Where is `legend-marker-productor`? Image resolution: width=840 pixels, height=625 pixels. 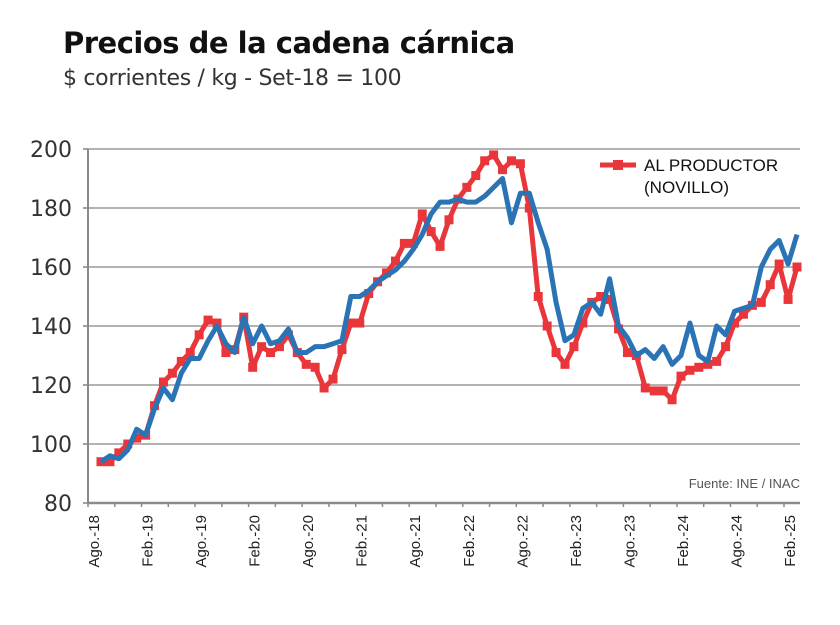 legend-marker-productor is located at coordinates (618, 165).